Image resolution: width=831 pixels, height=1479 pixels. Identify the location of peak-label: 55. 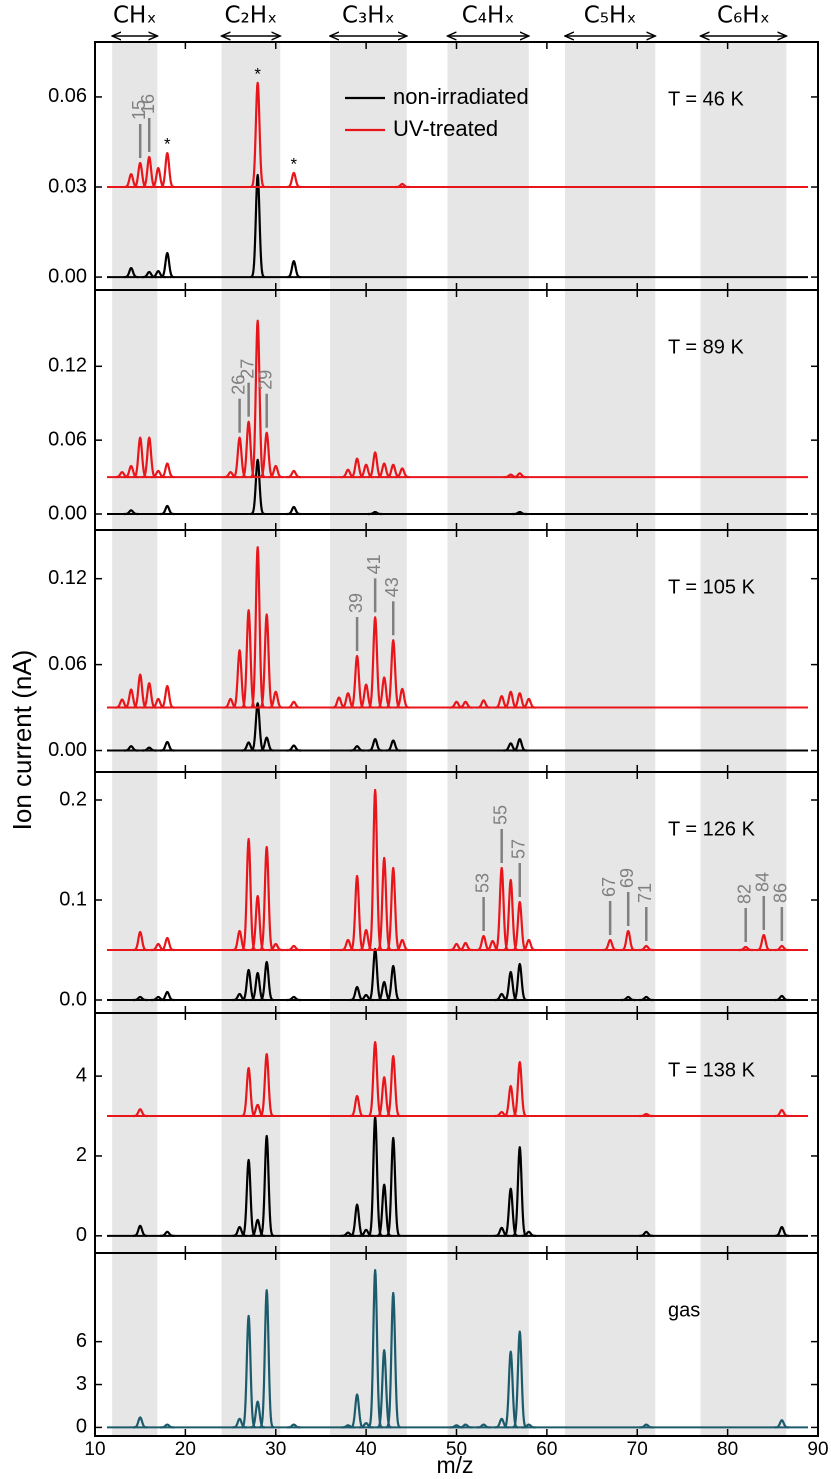
(500, 815).